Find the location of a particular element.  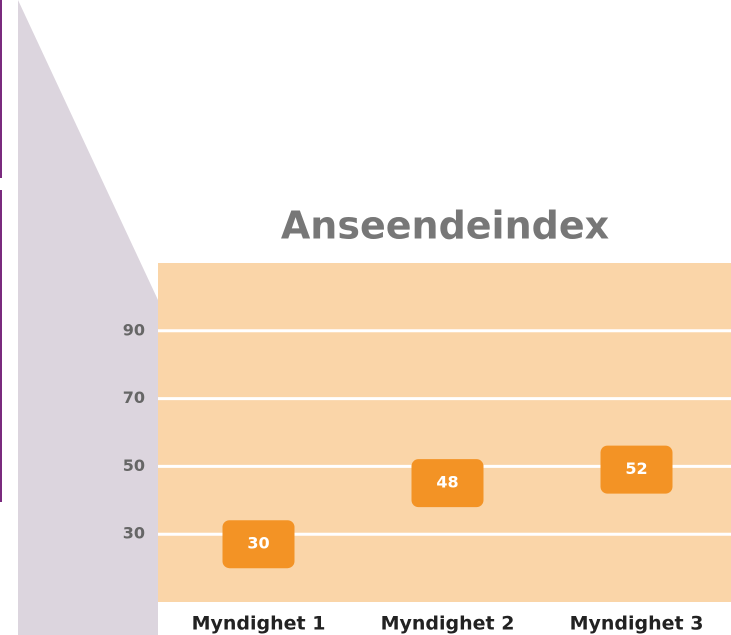

data-label: 48 is located at coordinates (447, 482).